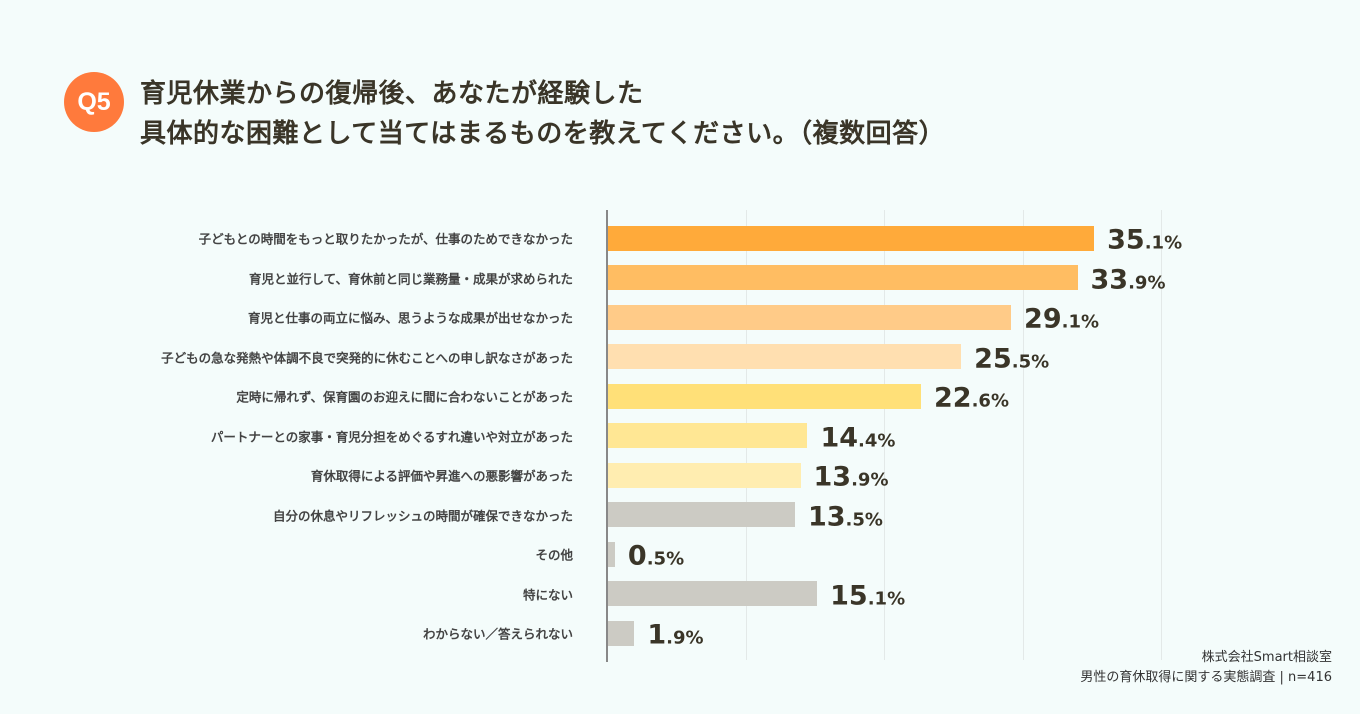 Image resolution: width=1360 pixels, height=714 pixels. Describe the element at coordinates (392, 94) in the screenshot. I see `title-line-1: 育児休業からの復帰後、あなたが経験した` at that location.